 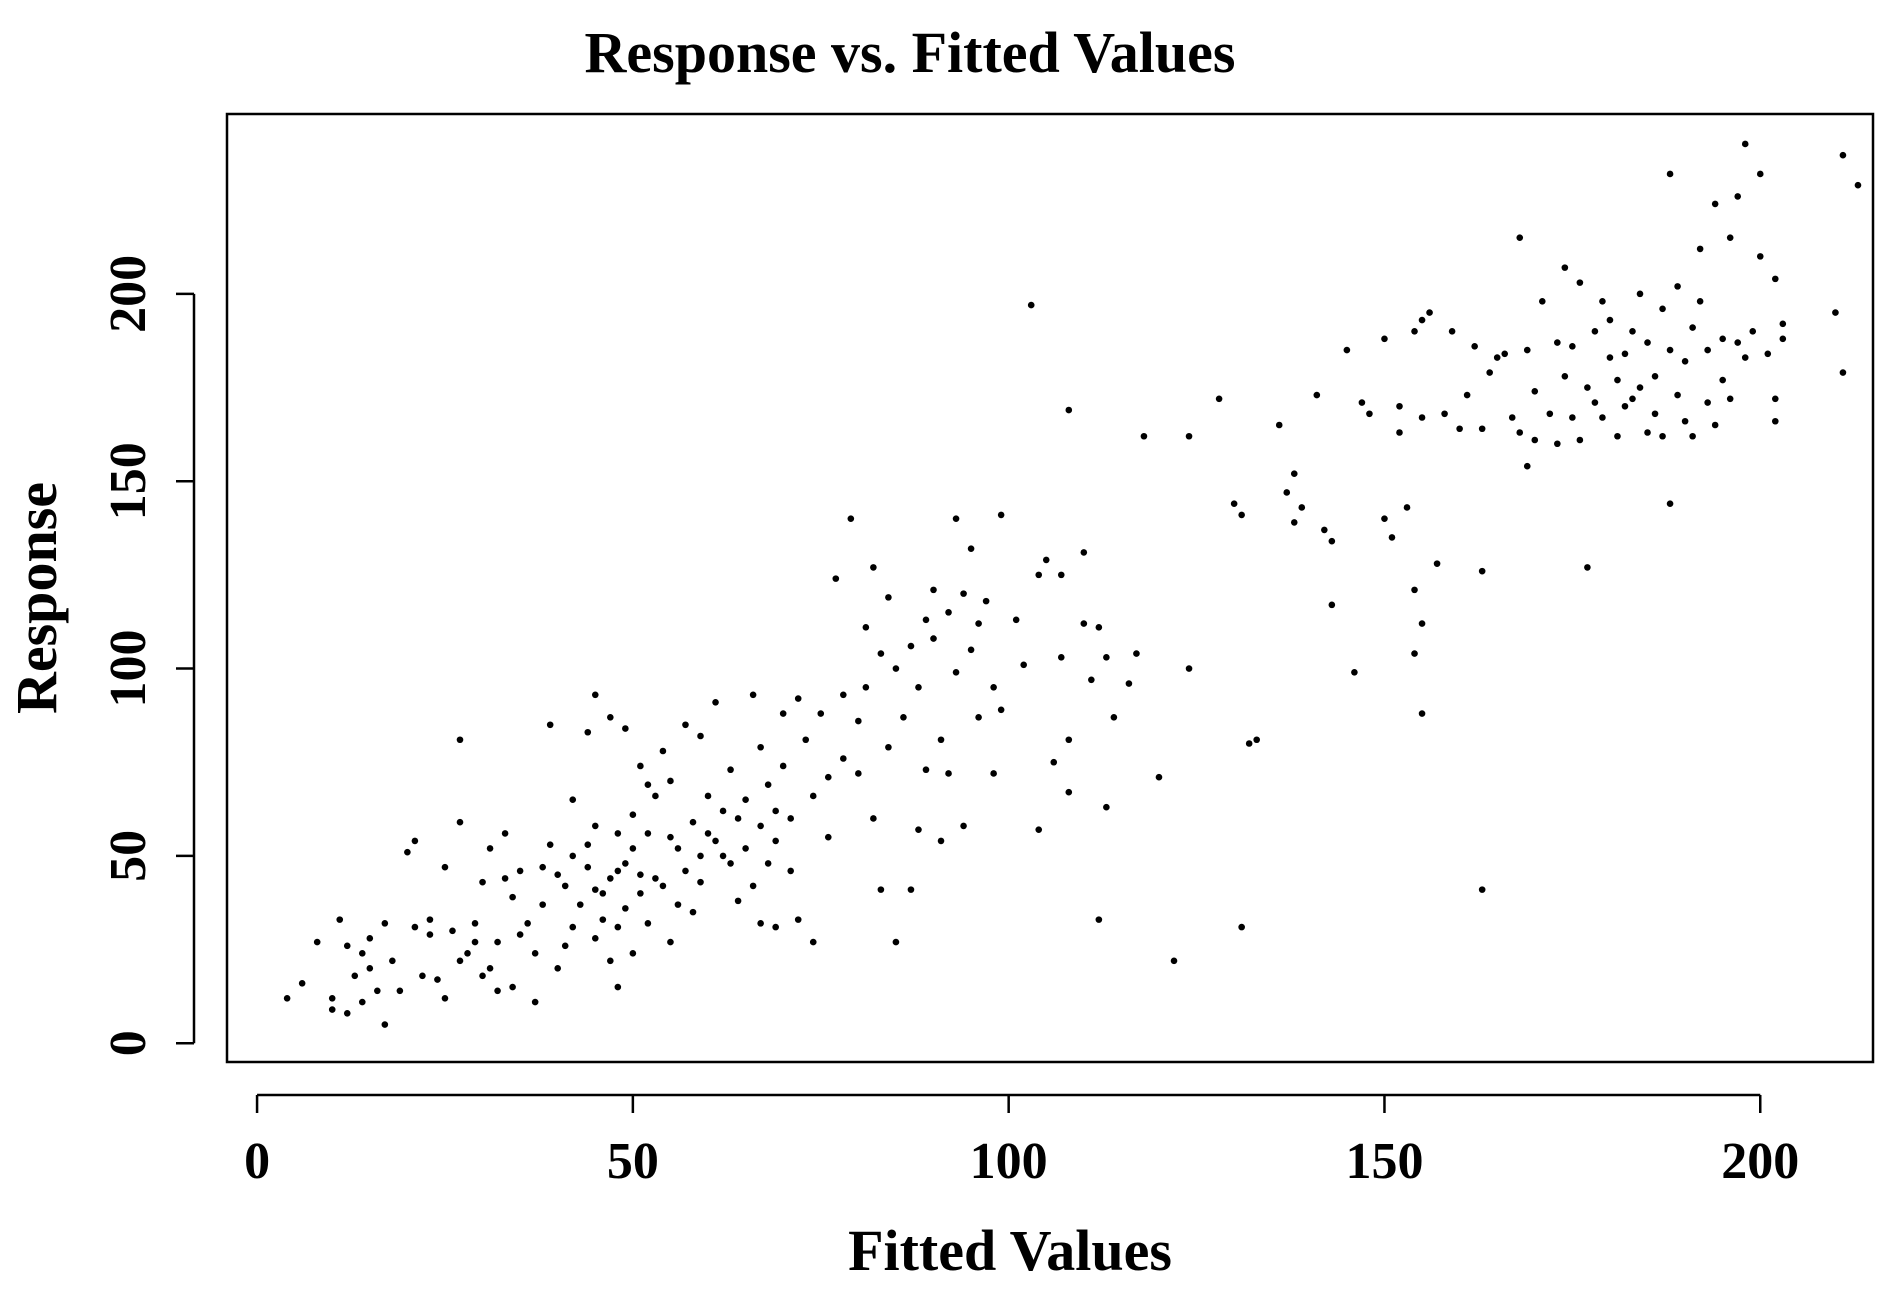 What do you see at coordinates (128, 856) in the screenshot?
I see `y-tick-label: 50` at bounding box center [128, 856].